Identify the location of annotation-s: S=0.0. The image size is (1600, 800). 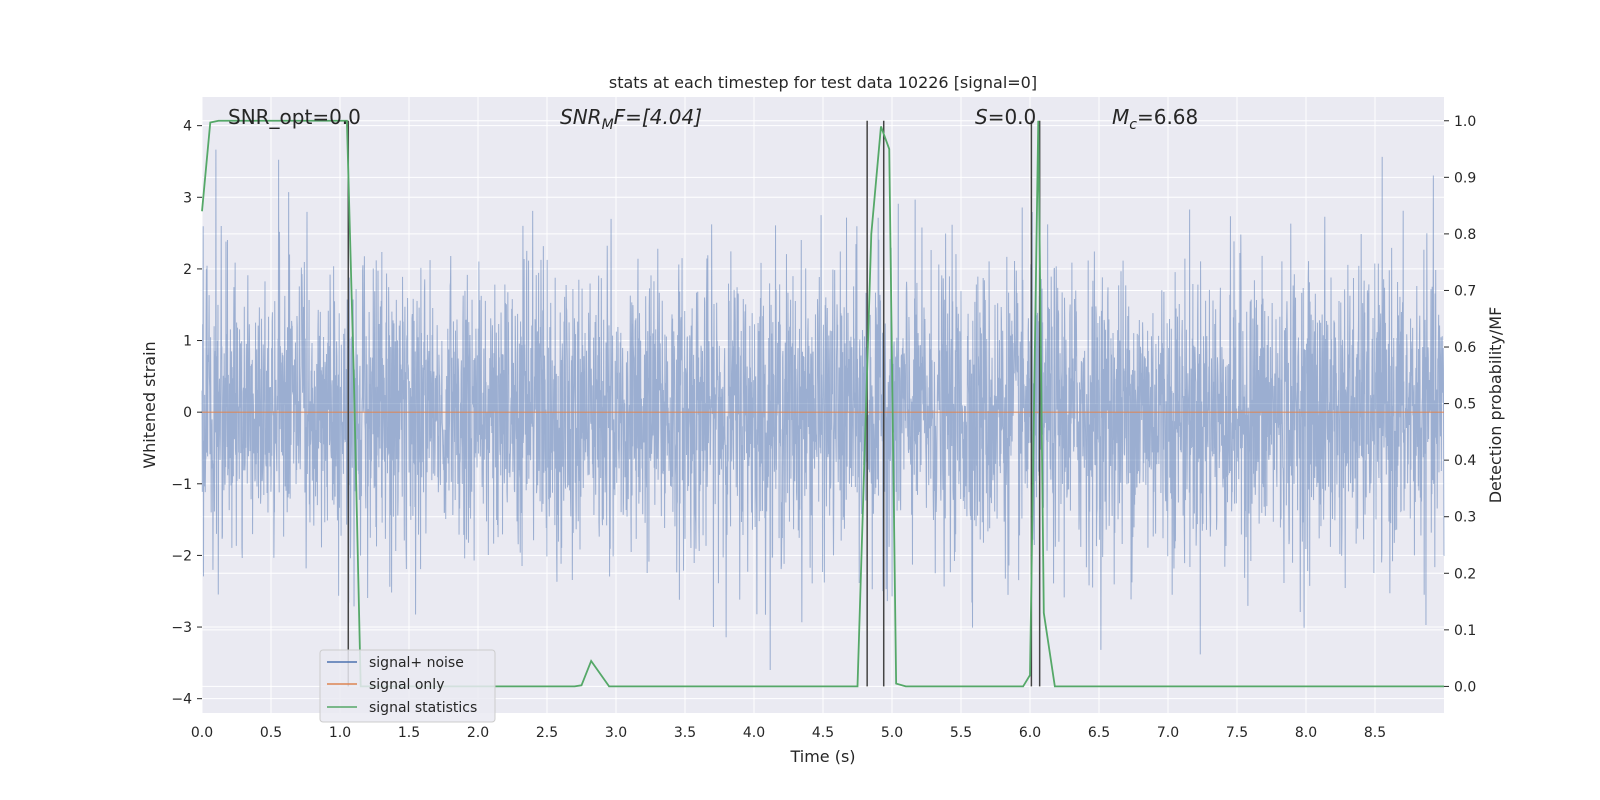
(1005, 117).